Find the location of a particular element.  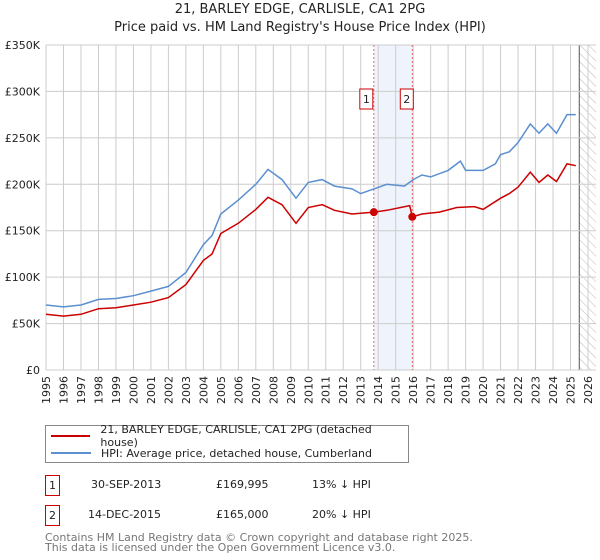

x-tick-label: 2011 is located at coordinates (326, 390).